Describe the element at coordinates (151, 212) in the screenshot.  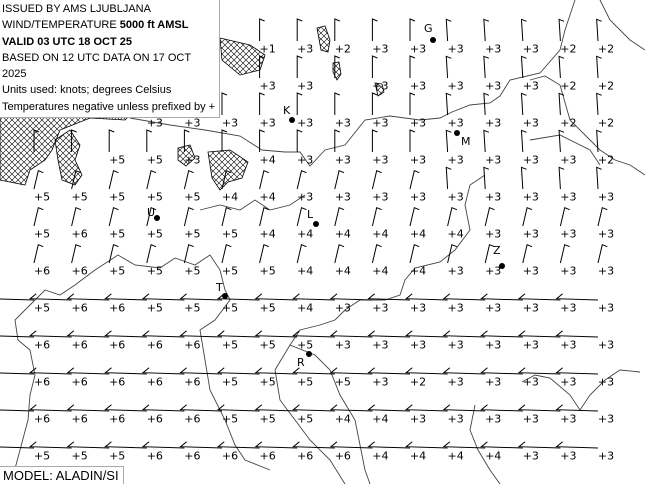
I see `station-label: U` at that location.